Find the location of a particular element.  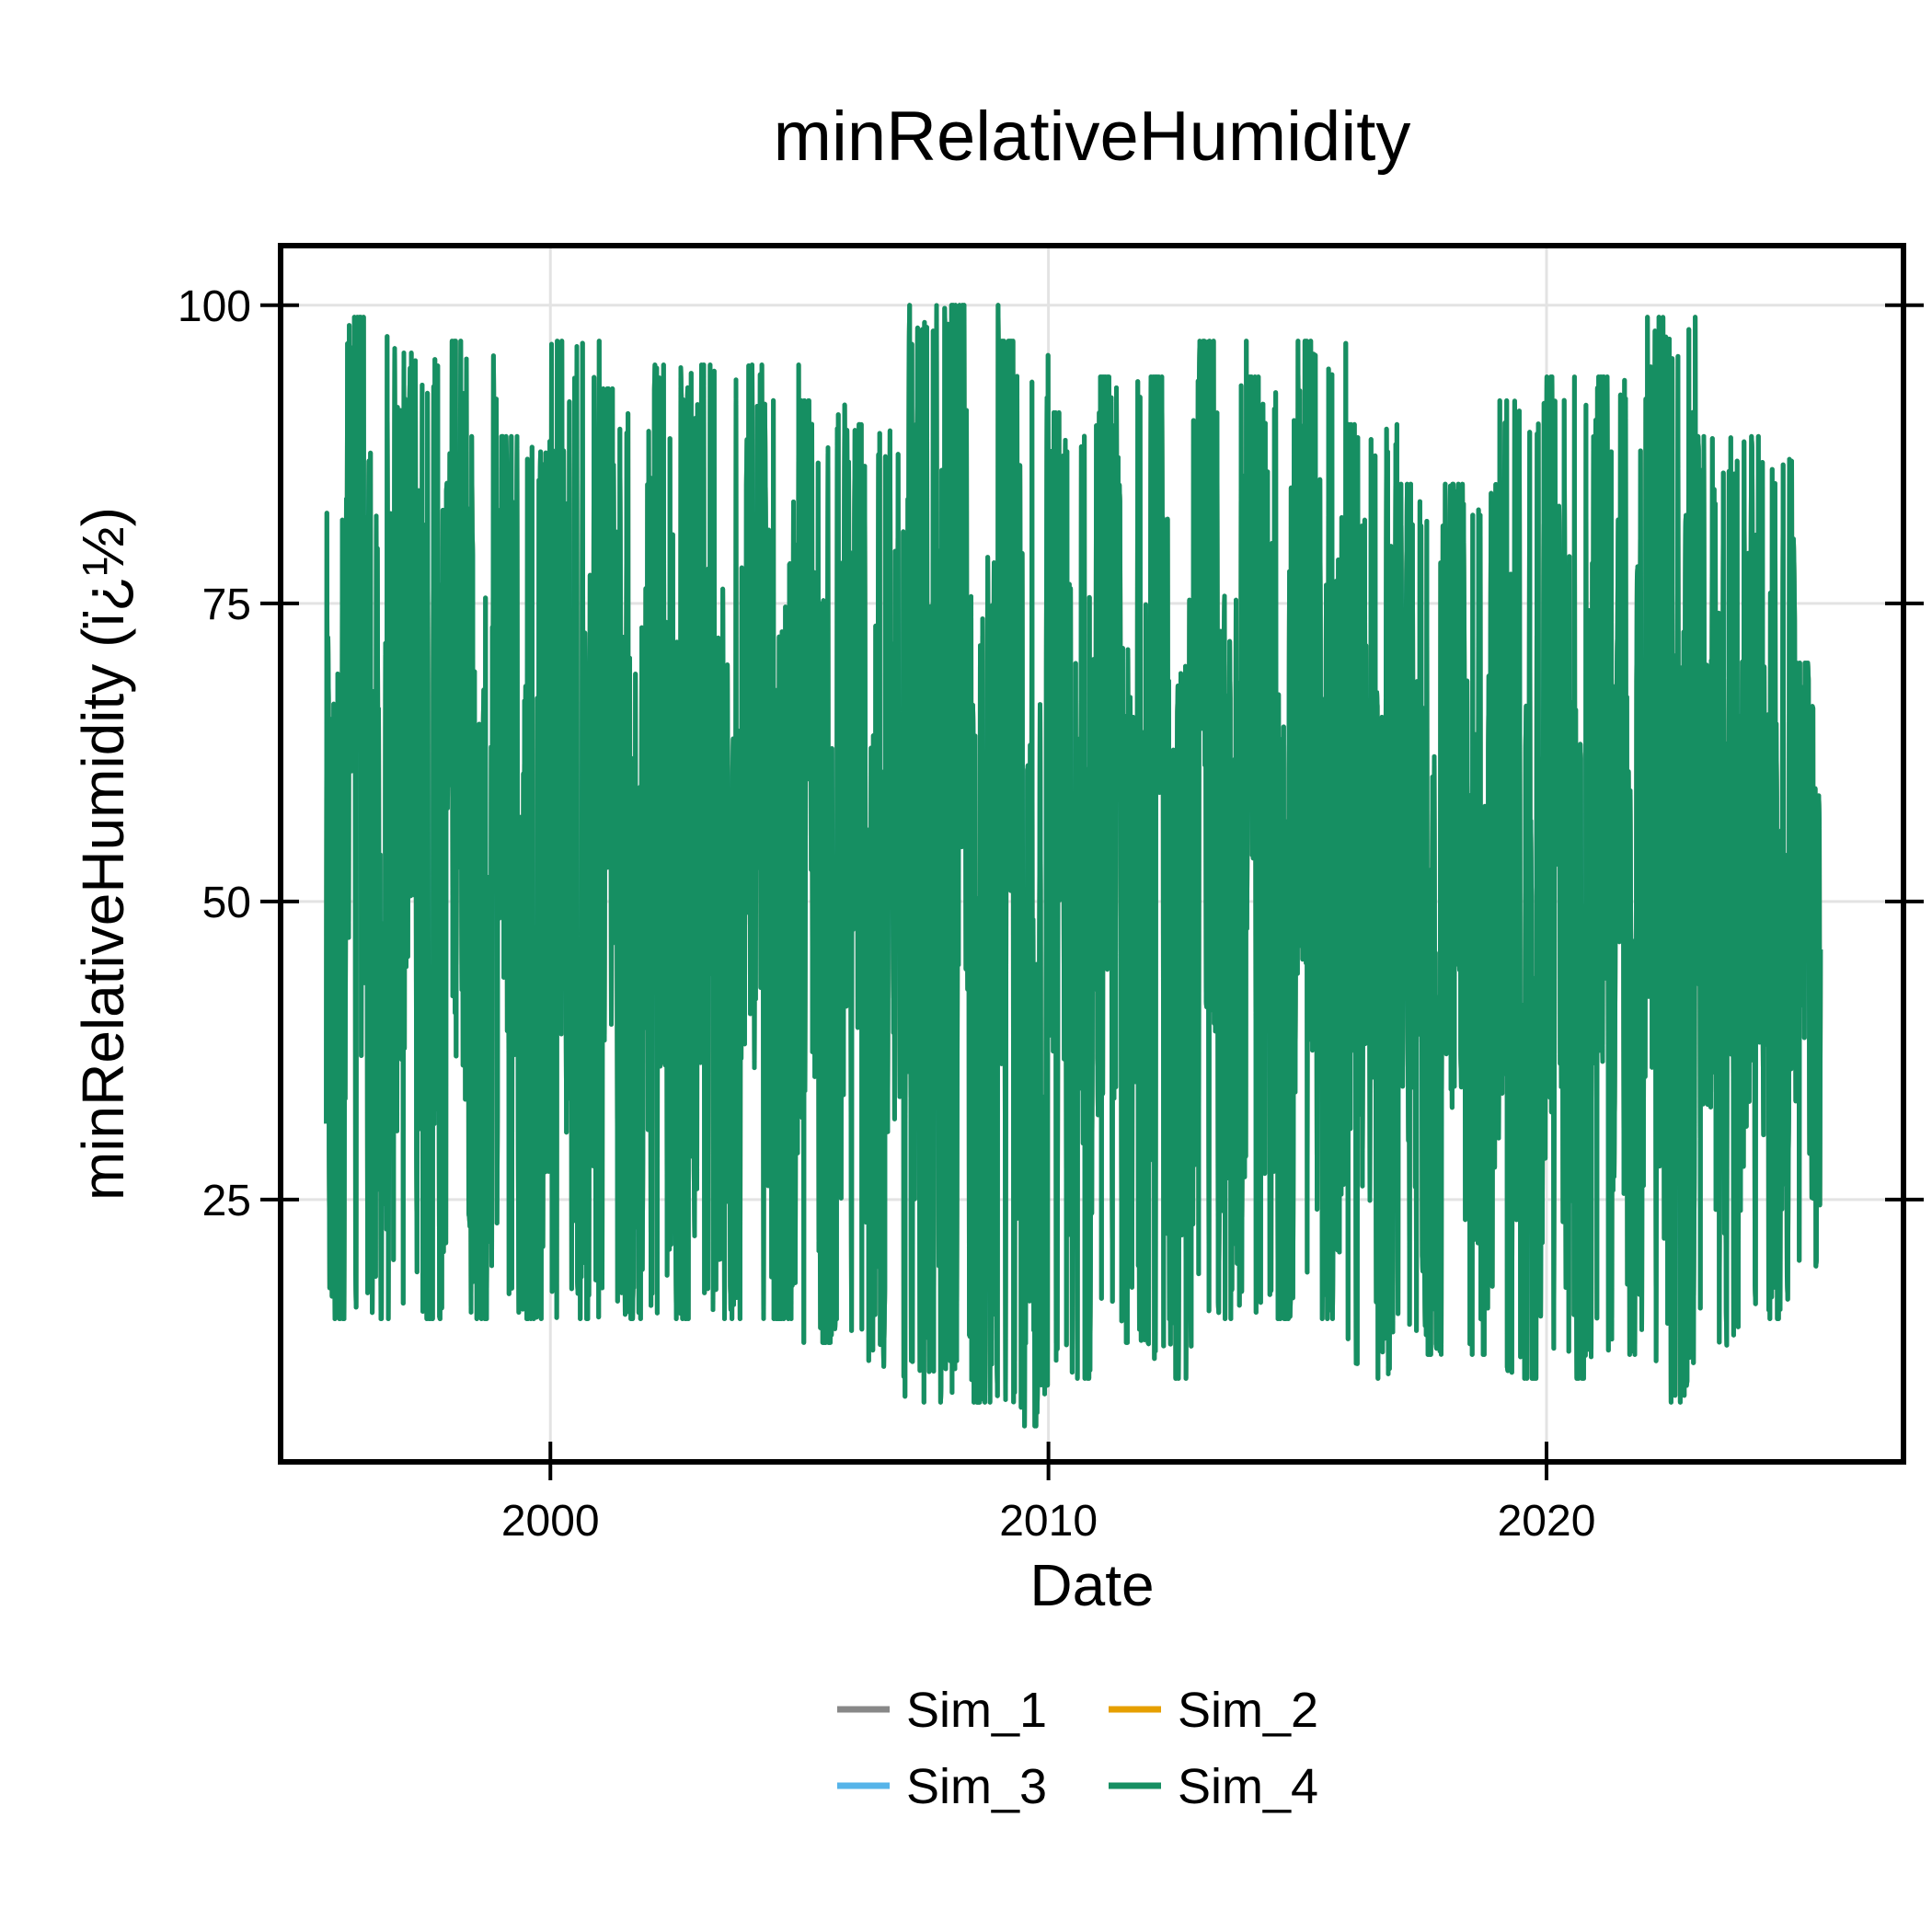

x-tick-label: 2020 is located at coordinates (1547, 1521).